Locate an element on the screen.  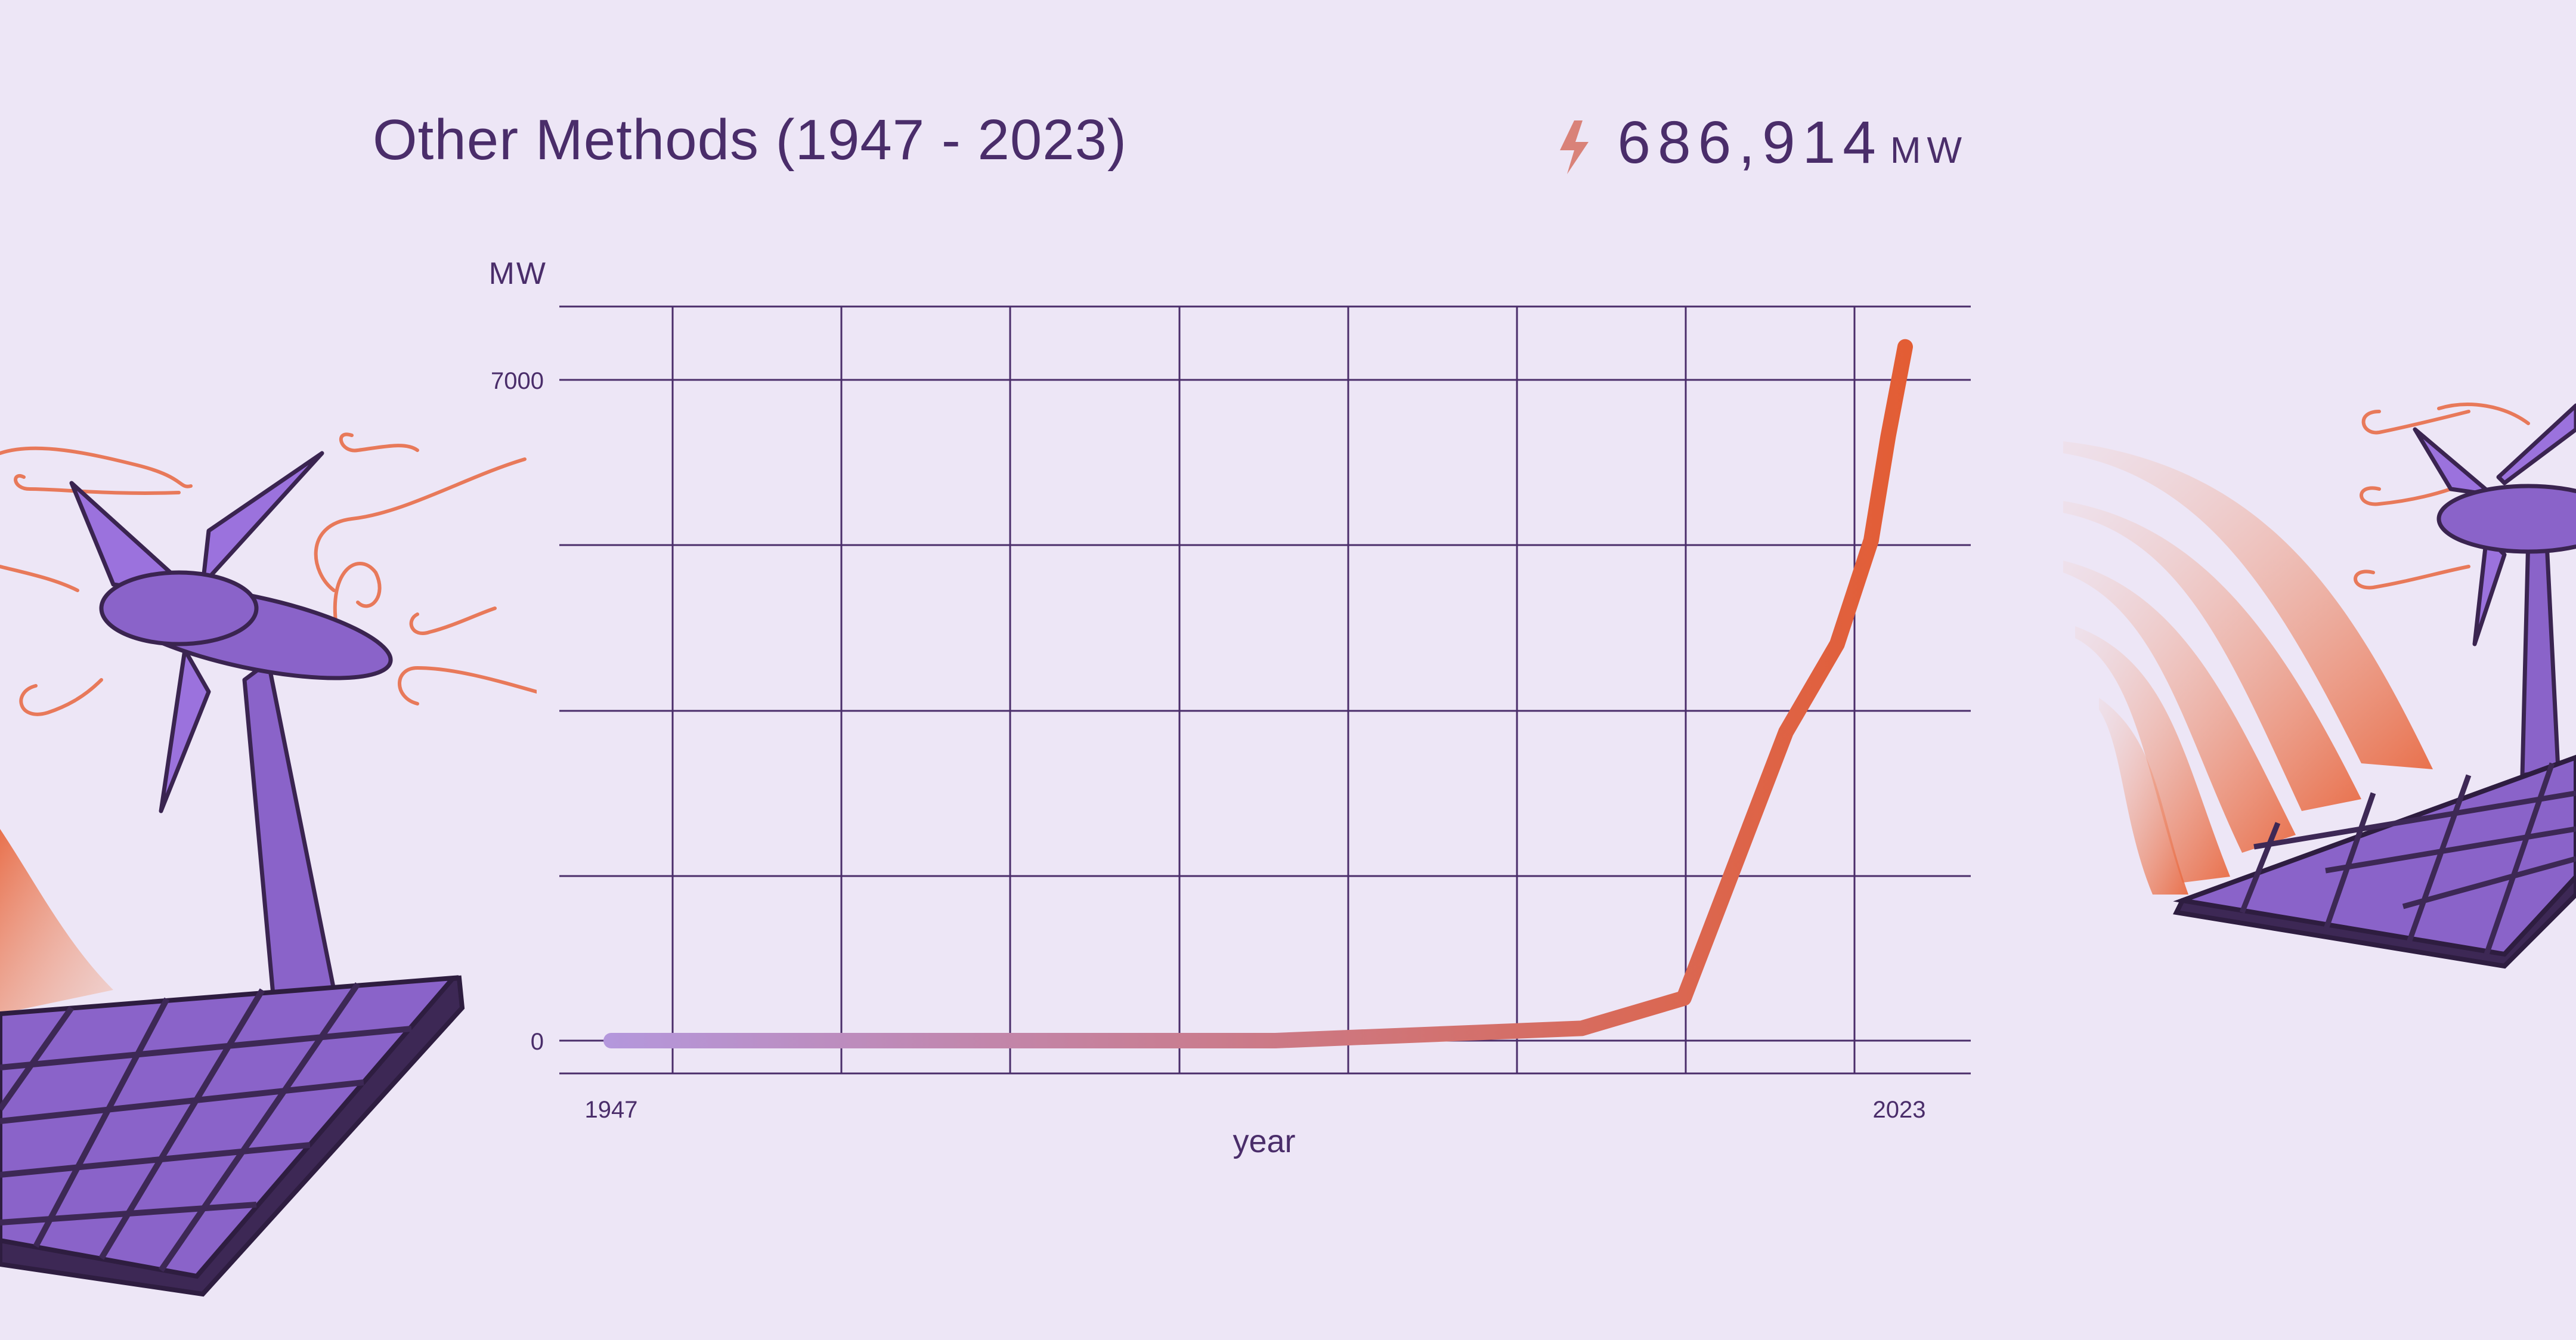
lightning-bolt-icon is located at coordinates (1574, 147).